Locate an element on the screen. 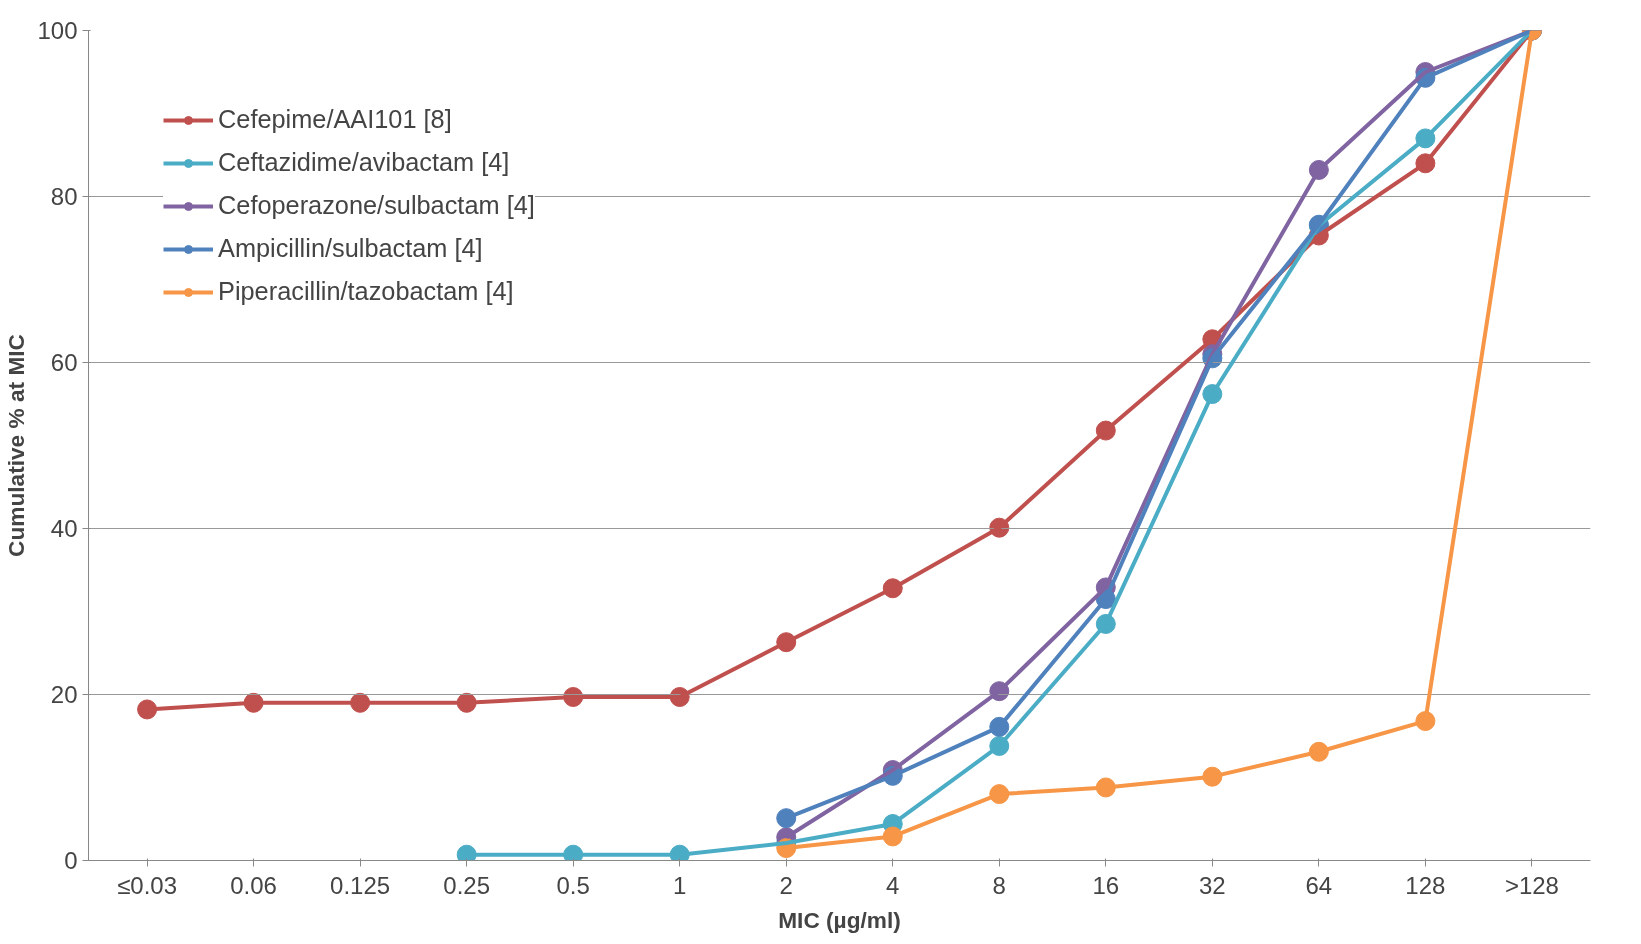 Image resolution: width=1641 pixels, height=944 pixels. y-tick-label: 40 is located at coordinates (64, 528).